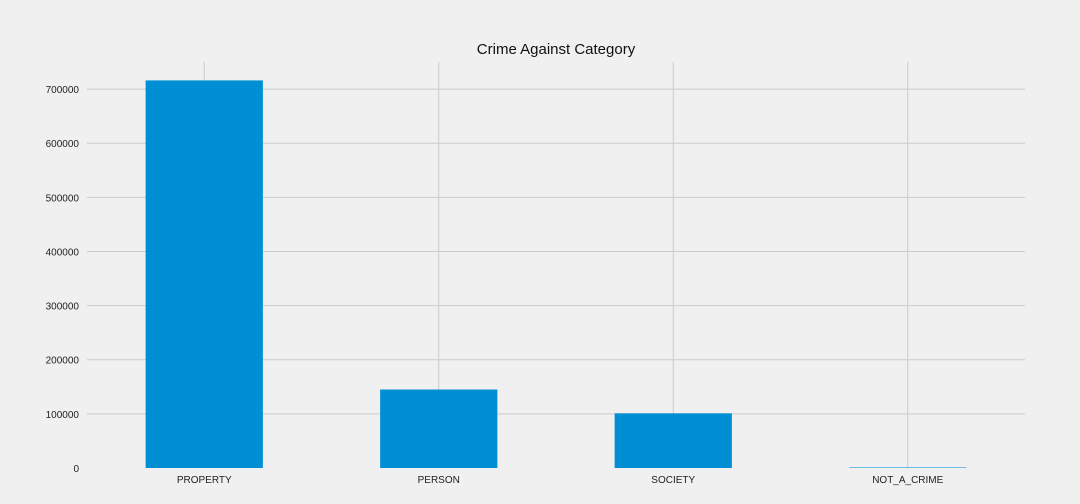 The image size is (1080, 504). Describe the element at coordinates (63, 361) in the screenshot. I see `y-tick-label: 200000` at that location.